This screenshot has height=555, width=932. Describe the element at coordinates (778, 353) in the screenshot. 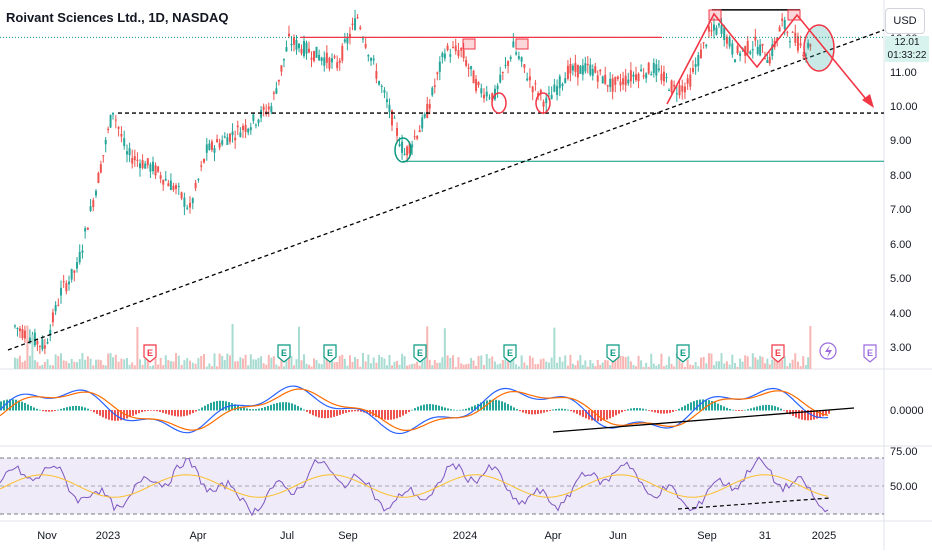

I see `earnings-marker-label: E` at that location.